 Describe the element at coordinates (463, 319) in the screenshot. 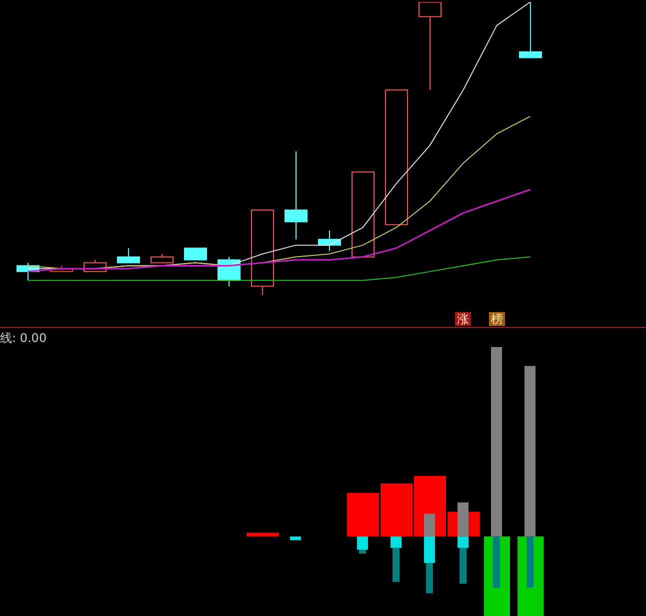

I see `text: 涨` at that location.